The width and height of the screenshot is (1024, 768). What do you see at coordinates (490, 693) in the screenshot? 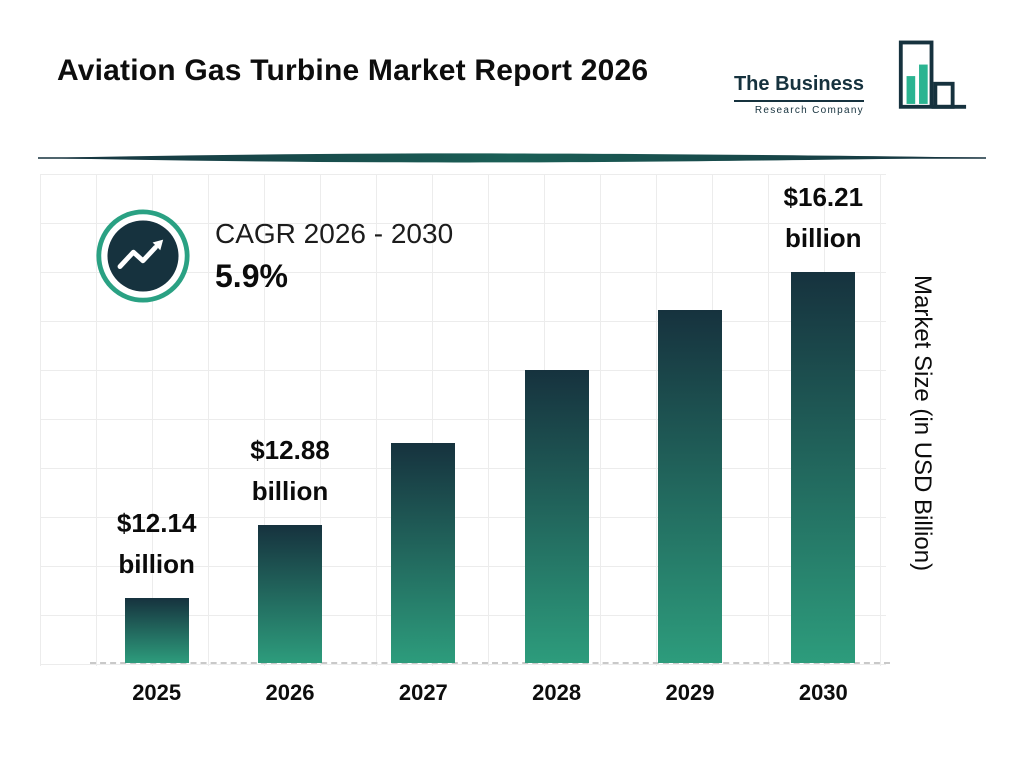
I see `x-axis-labels: 2025 2026 2027 2028 2029 2030` at bounding box center [490, 693].